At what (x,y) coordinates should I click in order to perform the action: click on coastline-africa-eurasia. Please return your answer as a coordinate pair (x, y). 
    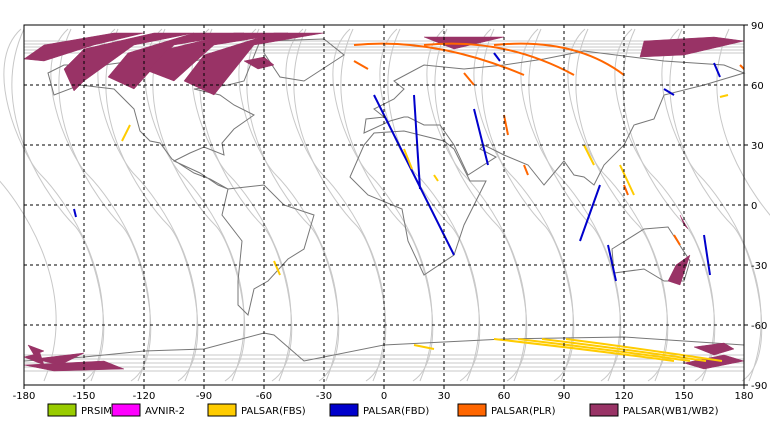
    Looking at the image, I should click on (418, 203).